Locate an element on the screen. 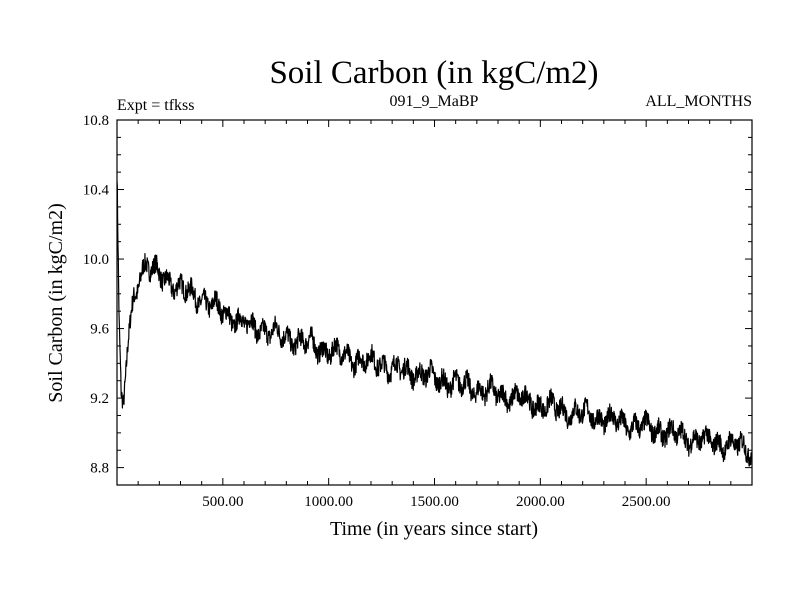 This screenshot has height=600, width=800. x-tick-label: 500.00 is located at coordinates (222, 502).